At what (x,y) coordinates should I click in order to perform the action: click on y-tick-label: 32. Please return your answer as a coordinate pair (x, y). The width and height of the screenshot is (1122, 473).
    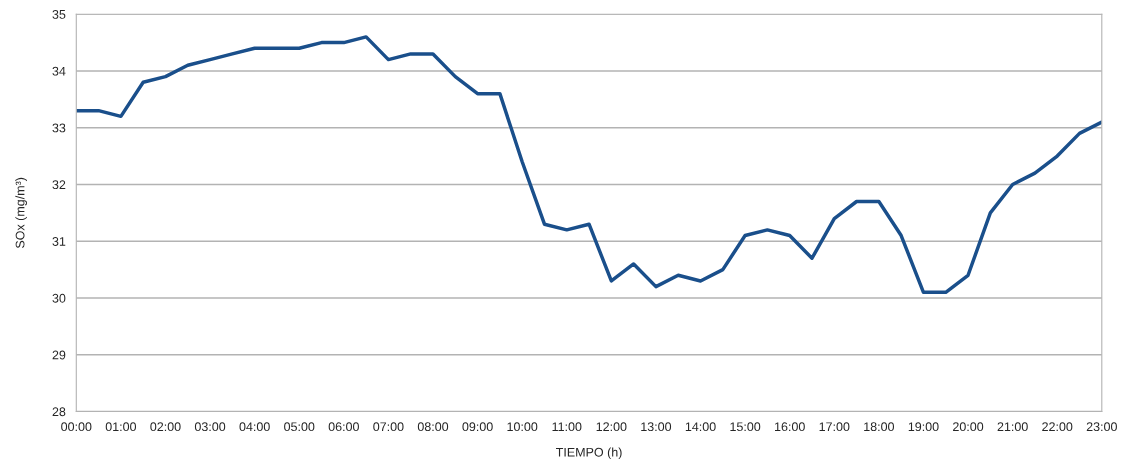
    Looking at the image, I should click on (59, 185).